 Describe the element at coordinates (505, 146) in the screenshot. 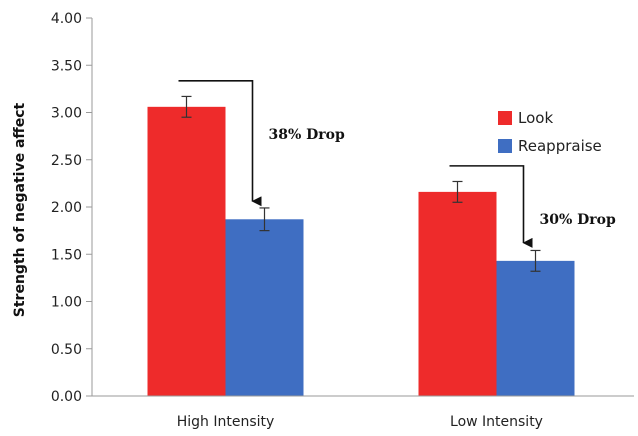

I see `legend-swatch-reappraise` at that location.